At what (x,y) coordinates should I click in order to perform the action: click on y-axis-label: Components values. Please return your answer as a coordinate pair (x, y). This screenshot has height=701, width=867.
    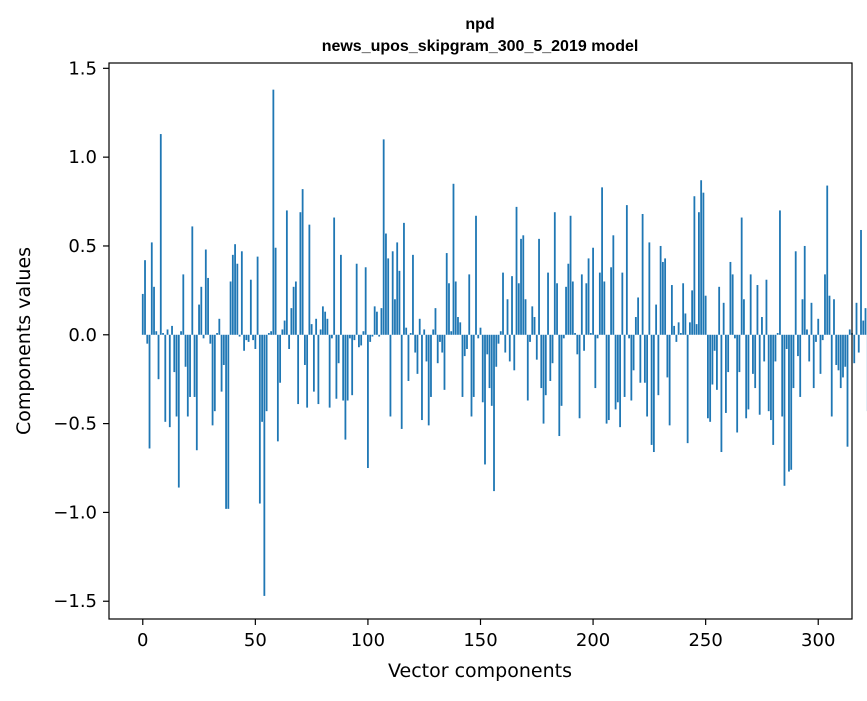
    Looking at the image, I should click on (24, 341).